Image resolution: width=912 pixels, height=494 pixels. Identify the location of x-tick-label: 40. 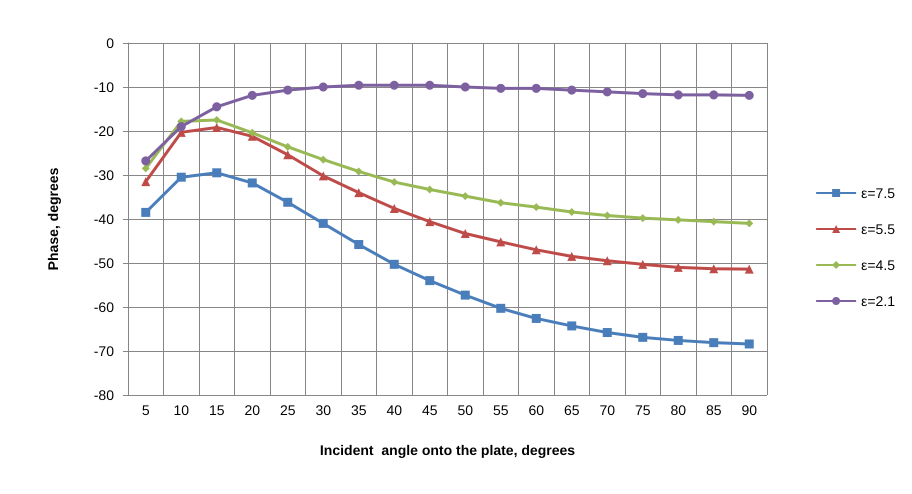
(394, 410).